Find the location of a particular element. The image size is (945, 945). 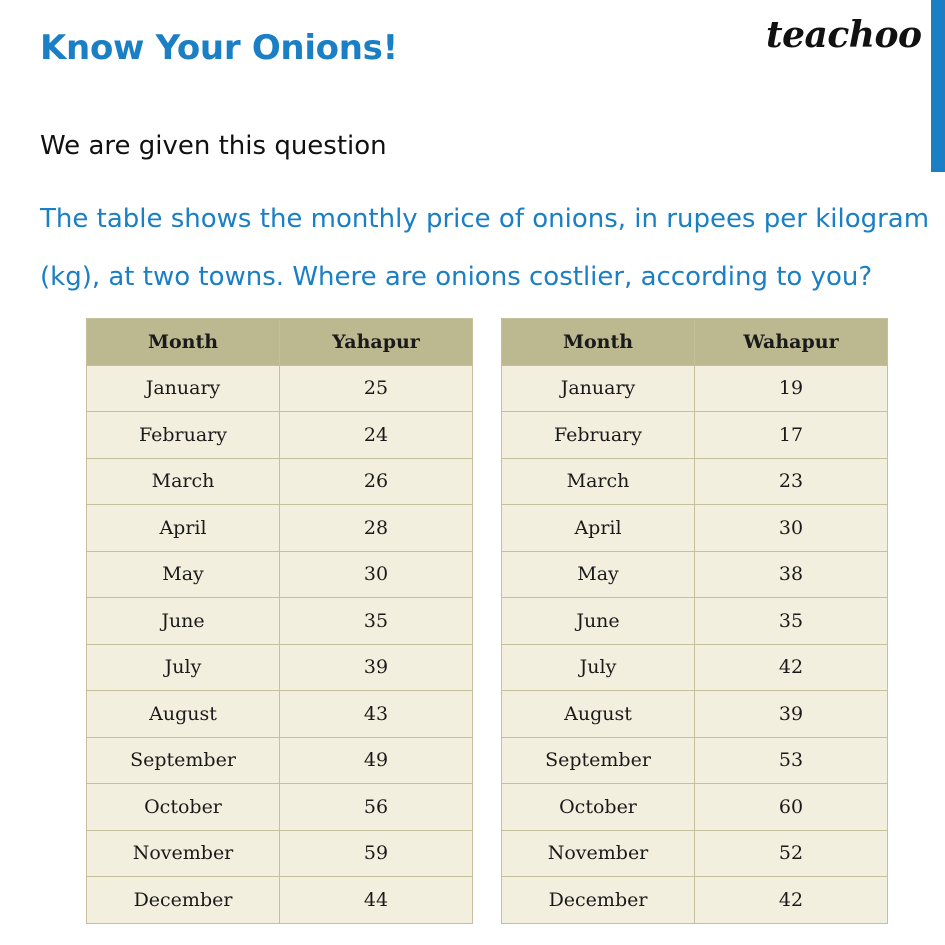

table-row: September 49 is located at coordinates (279, 760).